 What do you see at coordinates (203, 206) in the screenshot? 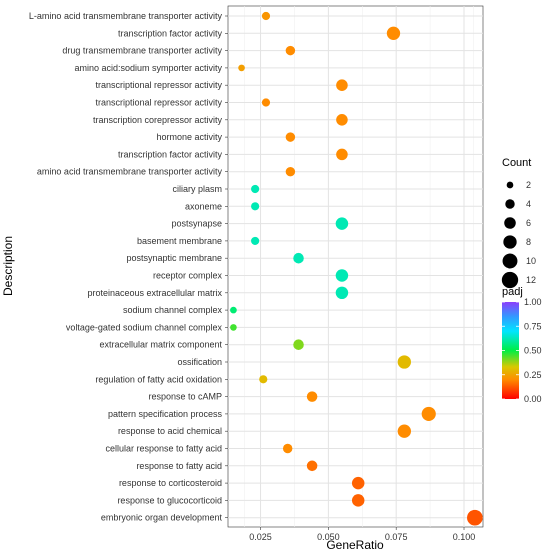
I see `category-label: axoneme` at bounding box center [203, 206].